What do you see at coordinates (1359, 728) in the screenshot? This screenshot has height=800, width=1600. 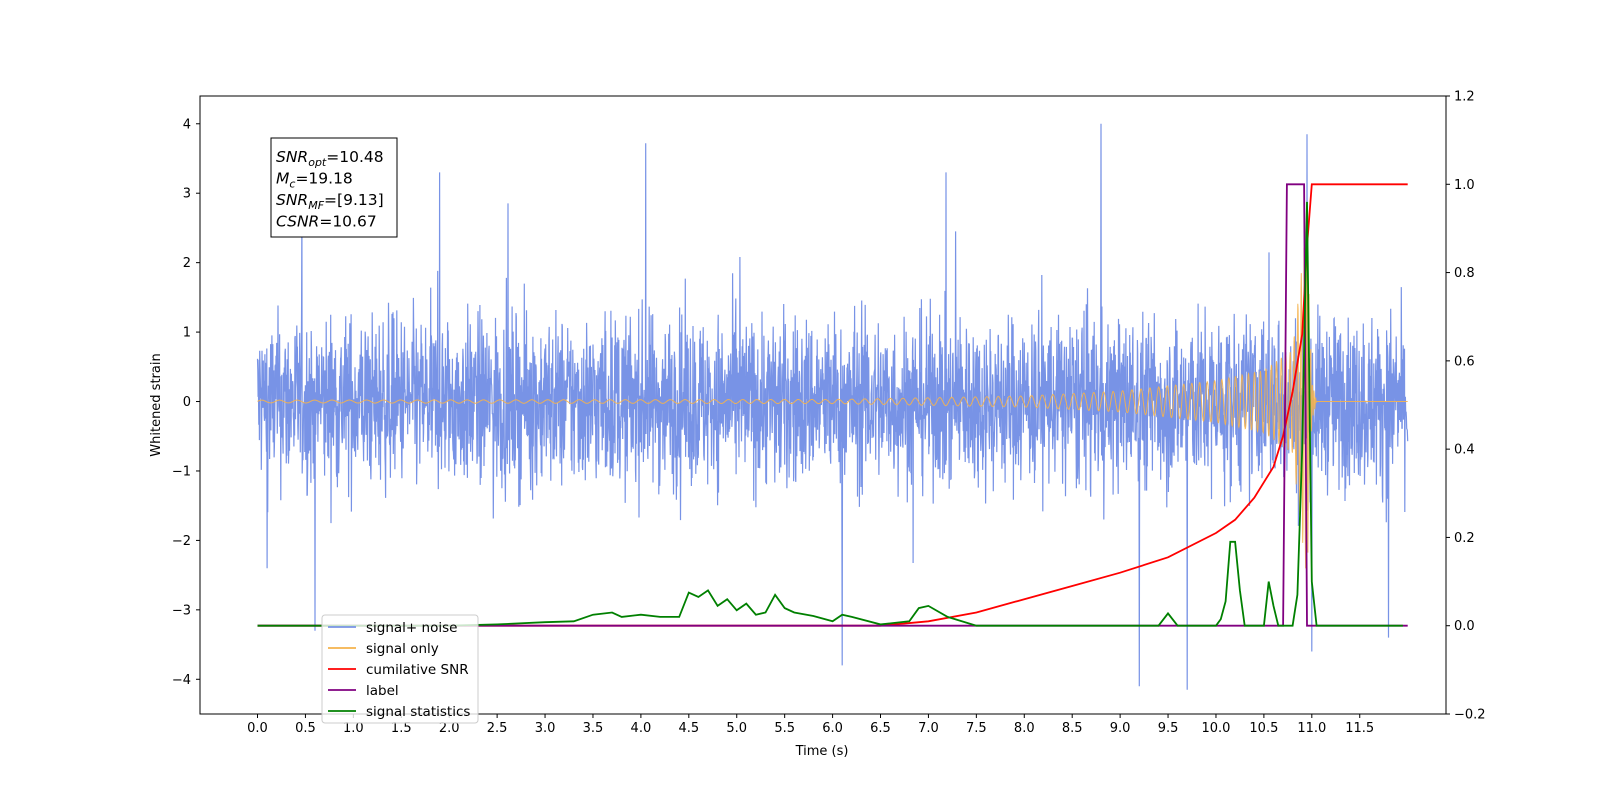 I see `x-tick-label: 11.5` at bounding box center [1359, 728].